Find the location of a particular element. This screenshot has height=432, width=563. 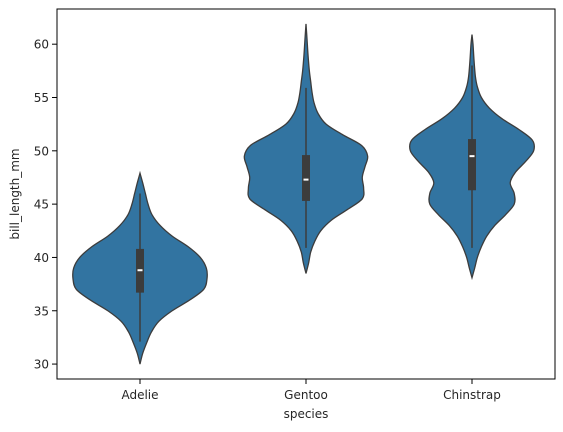

y-tick-label: 35 is located at coordinates (41, 311).